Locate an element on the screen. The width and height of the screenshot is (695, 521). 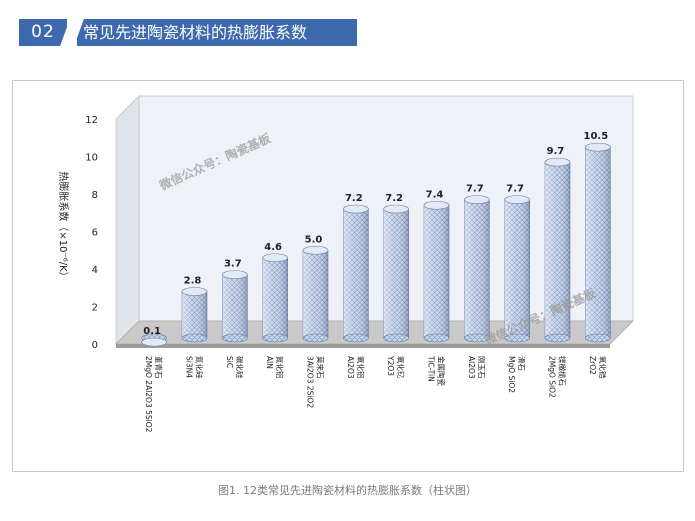
x-tick-label: 2MgO SiO2 is located at coordinates (552, 377).